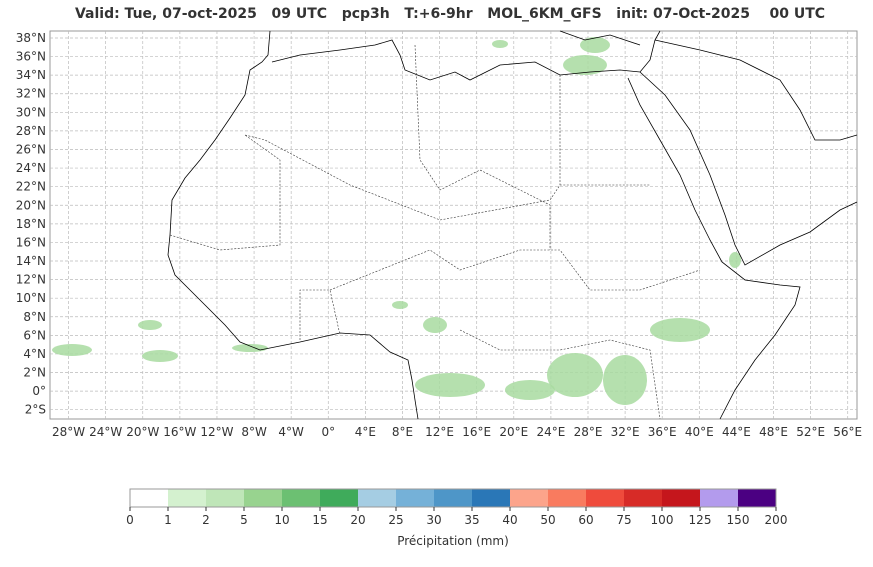 The width and height of the screenshot is (873, 567). Describe the element at coordinates (31, 261) in the screenshot. I see `lat-label: 14°N` at that location.